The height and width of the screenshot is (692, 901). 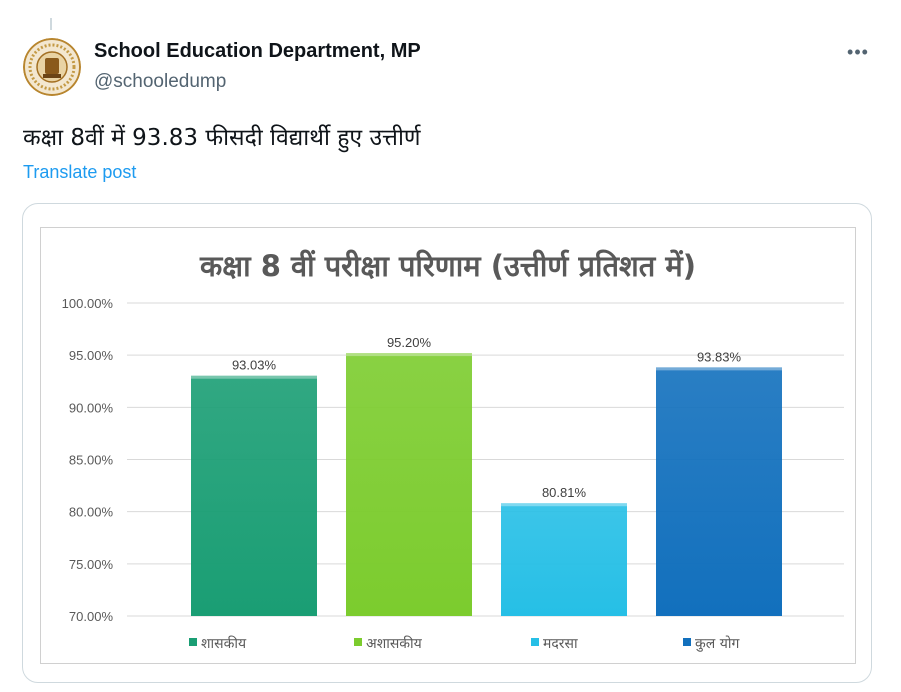 What do you see at coordinates (80, 172) in the screenshot?
I see `translate-post-link: Translate post` at bounding box center [80, 172].